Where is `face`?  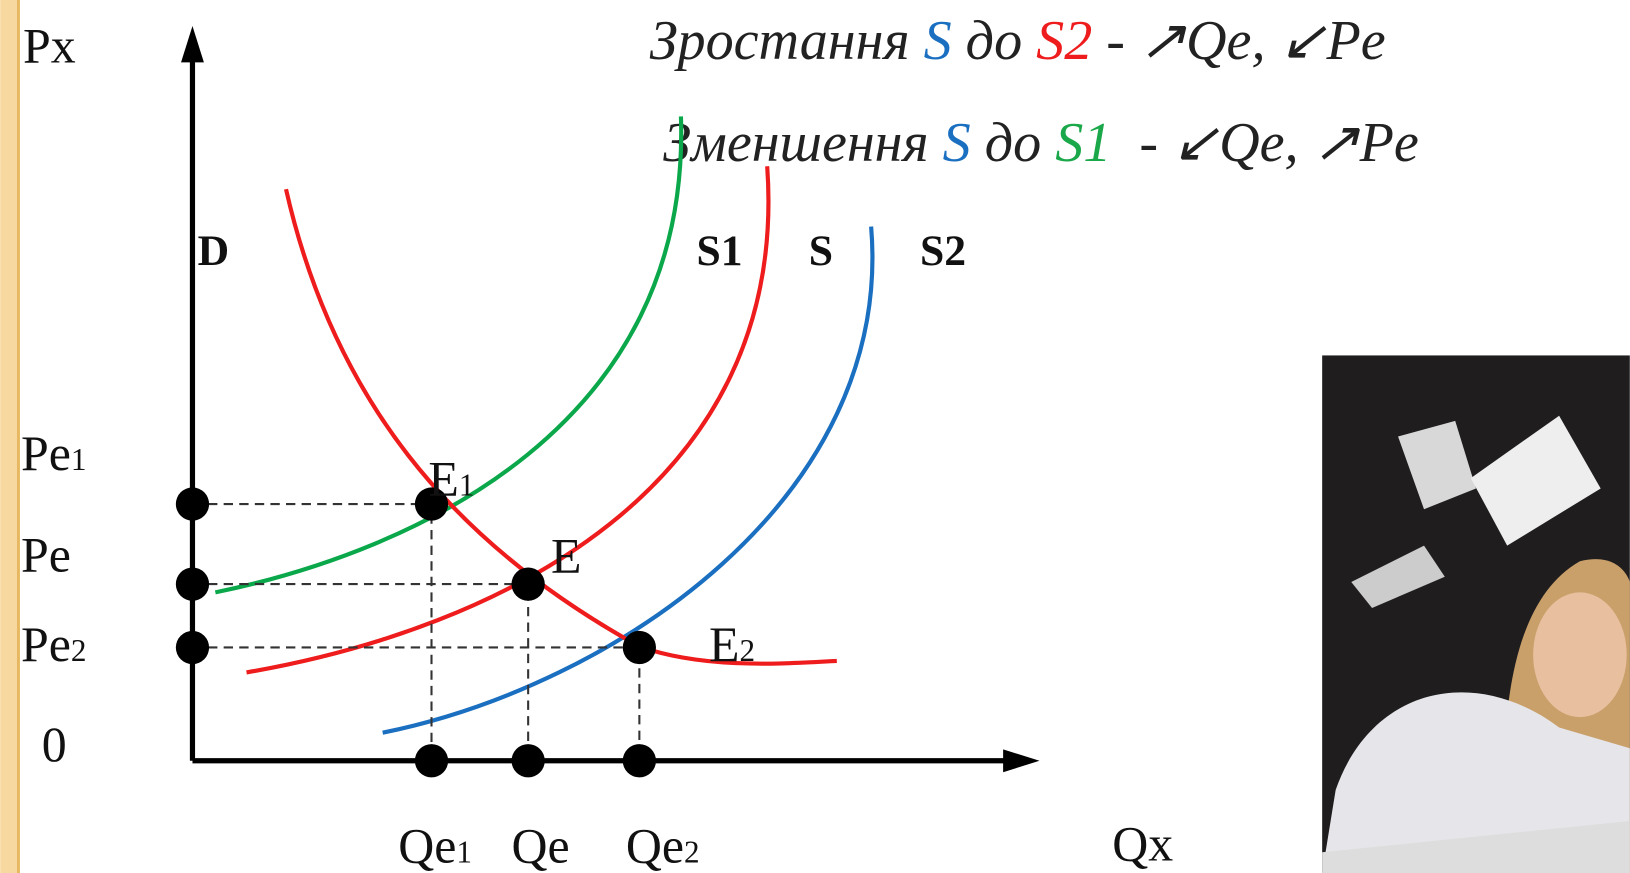 face is located at coordinates (1580, 655).